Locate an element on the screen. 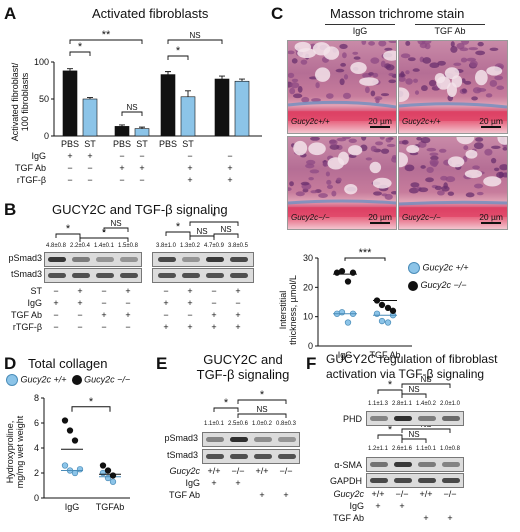  b-sig-l1-label: * is located at coordinates (68, 229).